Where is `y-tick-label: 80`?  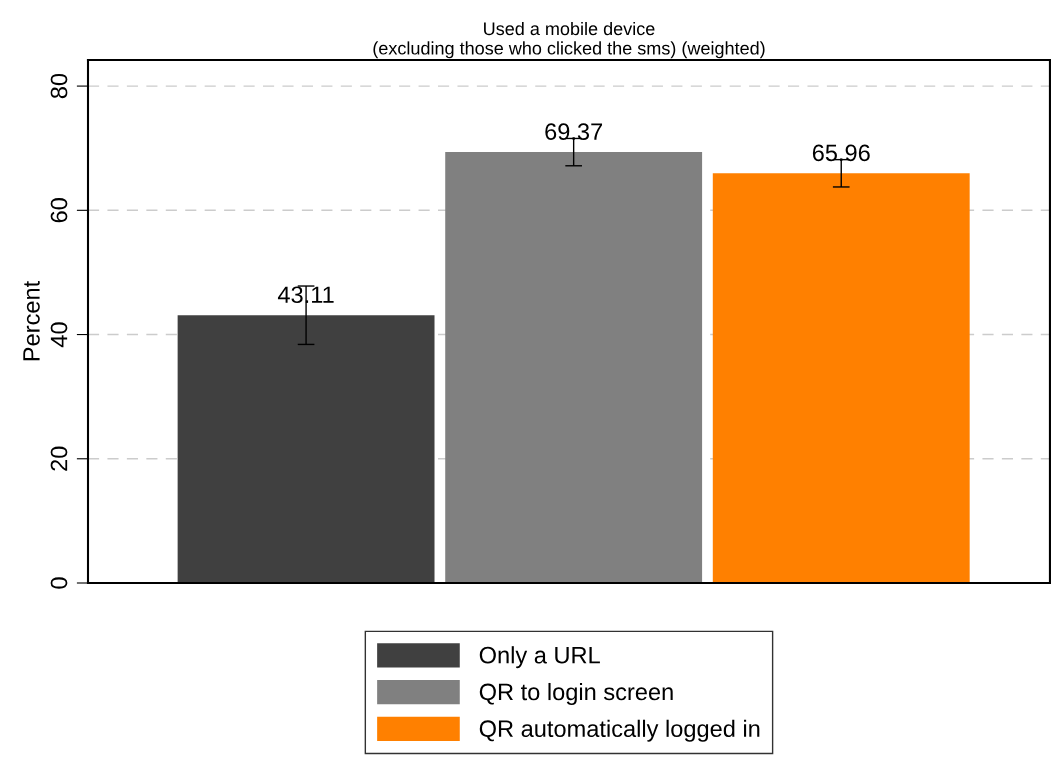
y-tick-label: 80 is located at coordinates (59, 86).